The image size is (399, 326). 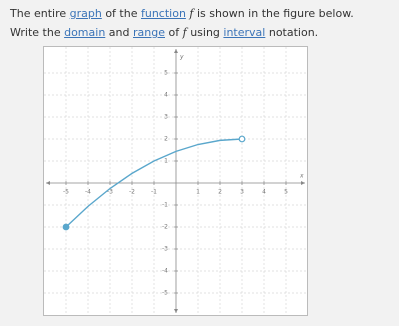 What do you see at coordinates (88, 192) in the screenshot?
I see `x-tick-label: -4` at bounding box center [88, 192].